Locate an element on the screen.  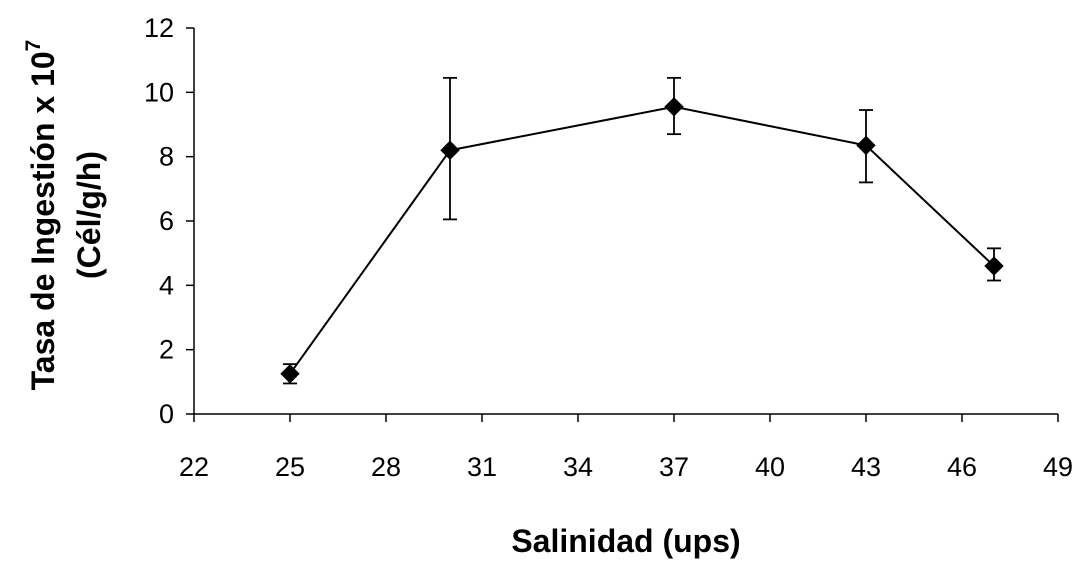
x-tick-label: 49 is located at coordinates (1058, 467).